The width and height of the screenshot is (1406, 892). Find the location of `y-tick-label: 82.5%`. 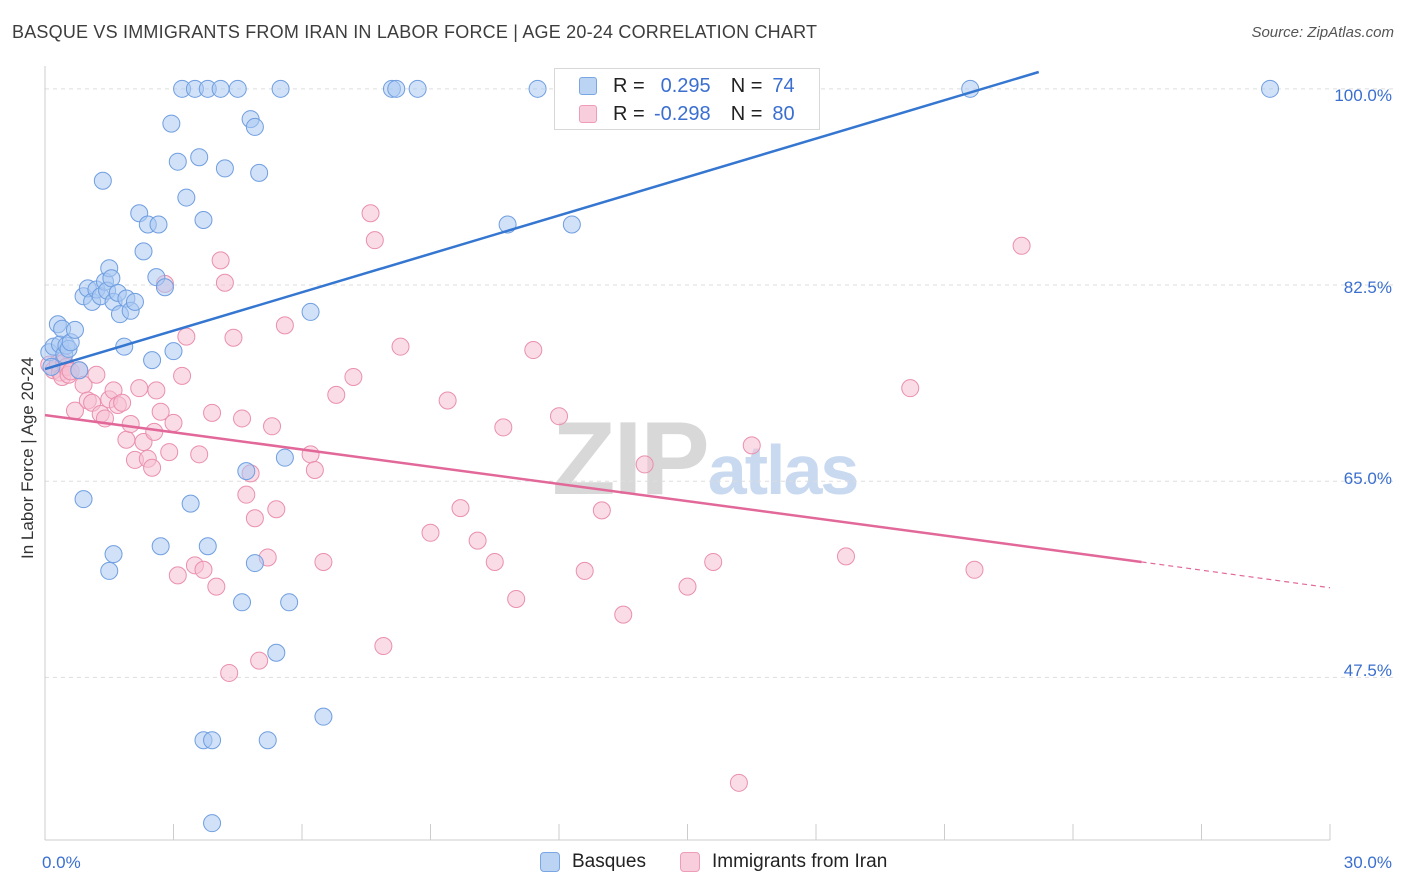

y-tick-label: 82.5% is located at coordinates (1367, 287).